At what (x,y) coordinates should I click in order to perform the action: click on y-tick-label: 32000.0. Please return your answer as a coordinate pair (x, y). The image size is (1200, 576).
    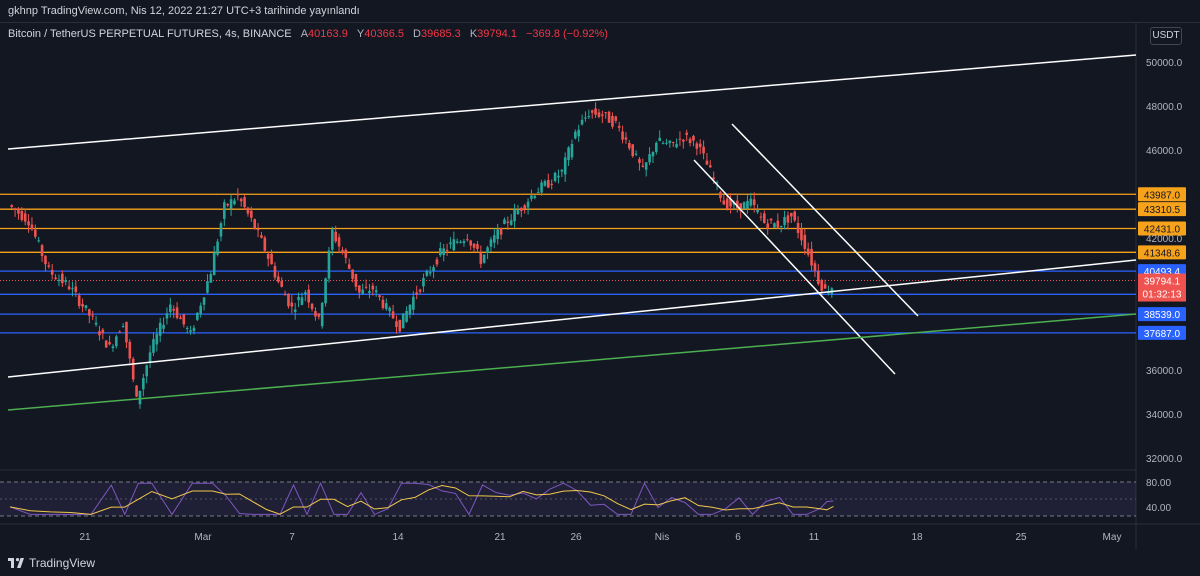
    Looking at the image, I should click on (1164, 459).